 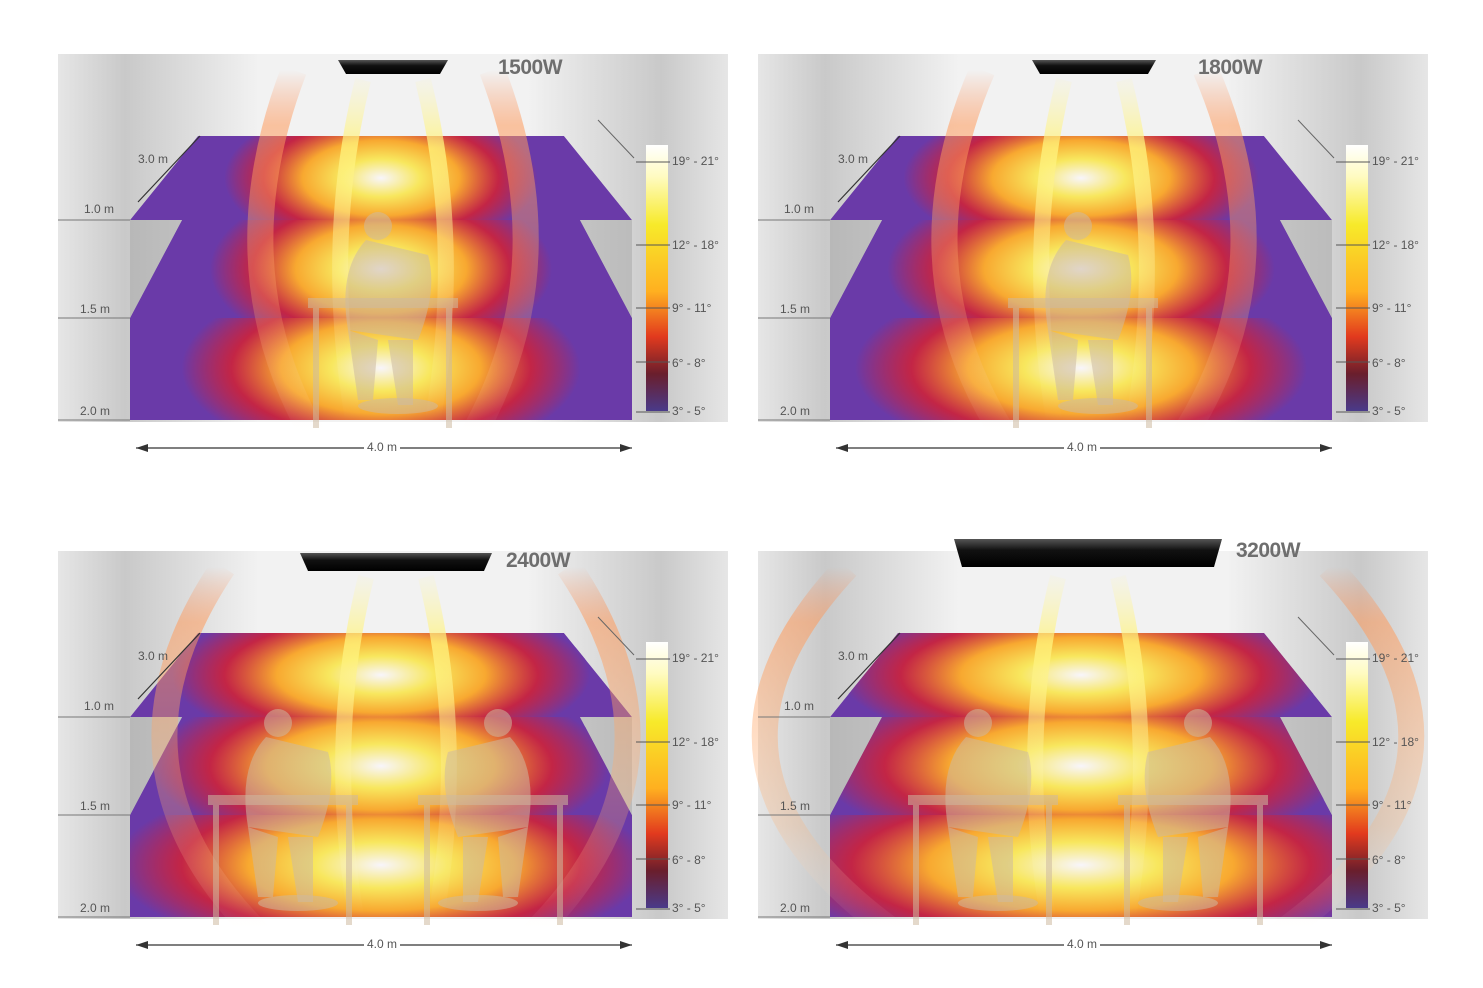 What do you see at coordinates (1268, 550) in the screenshot?
I see `power-label: 3200W` at bounding box center [1268, 550].